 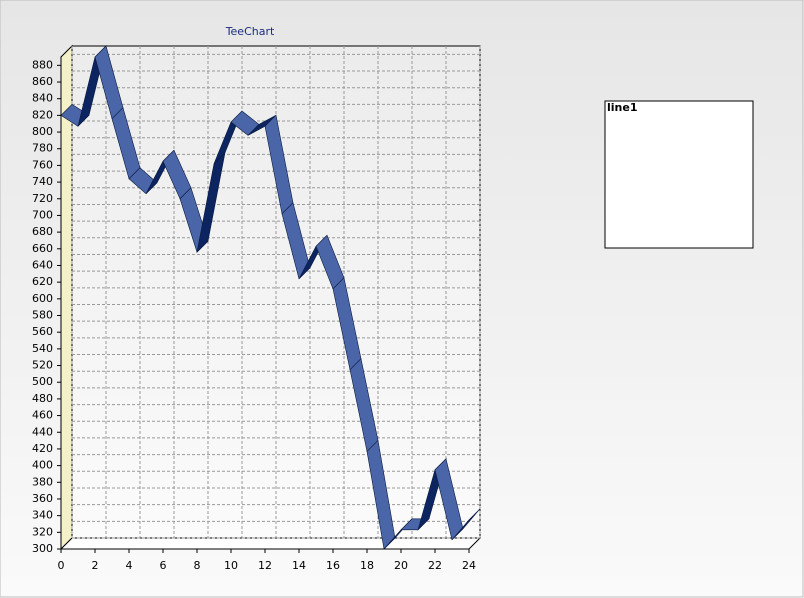 I want to click on y-tick-label: 720, so click(x=42, y=198).